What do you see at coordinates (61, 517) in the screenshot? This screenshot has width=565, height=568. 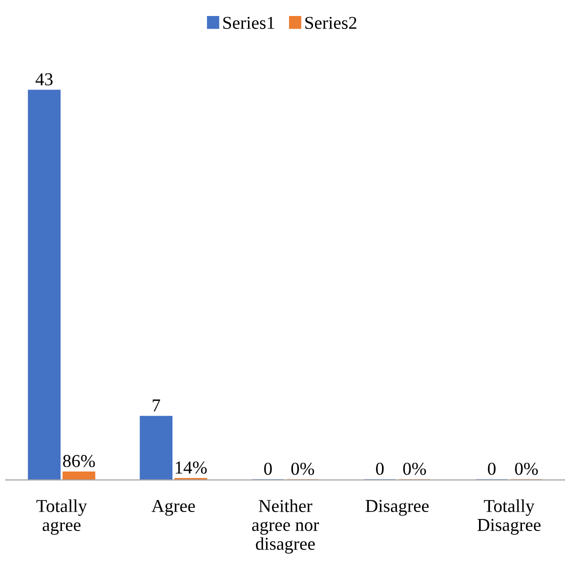 I see `x-tick-label: Totally agree` at bounding box center [61, 517].